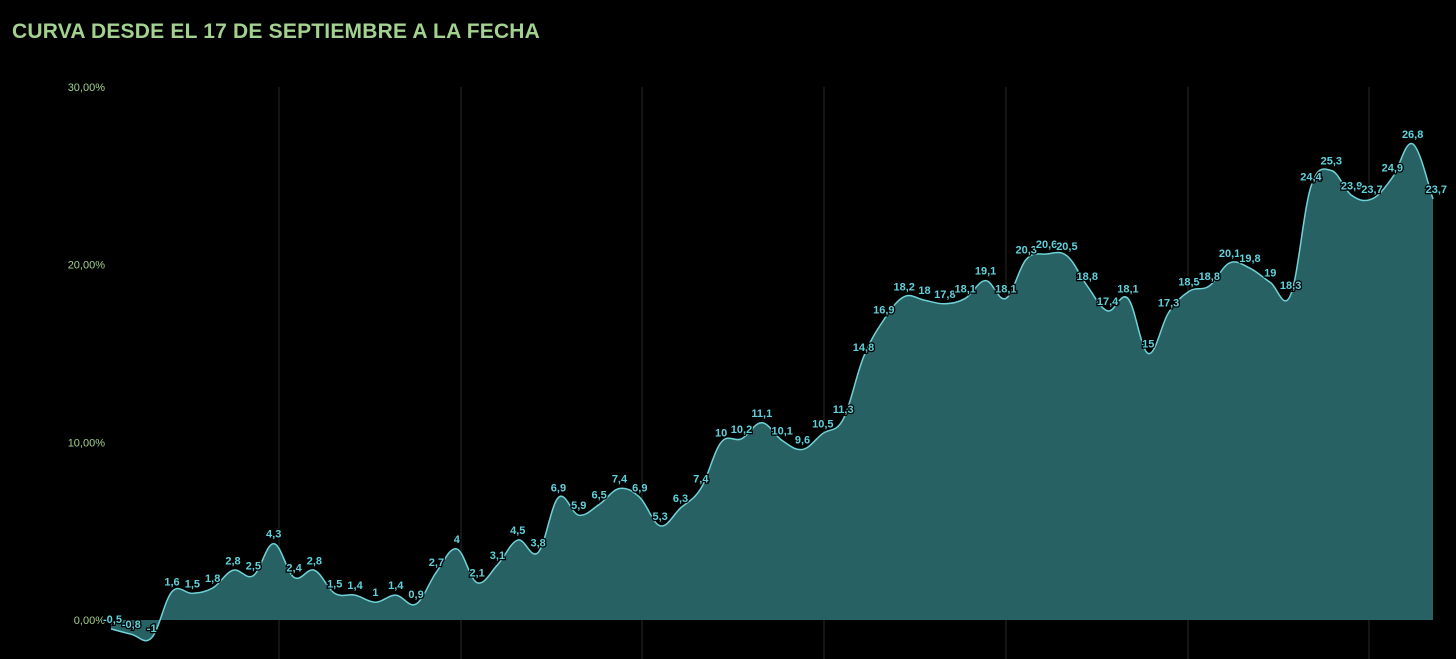  I want to click on data-label: 26,8, so click(1412, 135).